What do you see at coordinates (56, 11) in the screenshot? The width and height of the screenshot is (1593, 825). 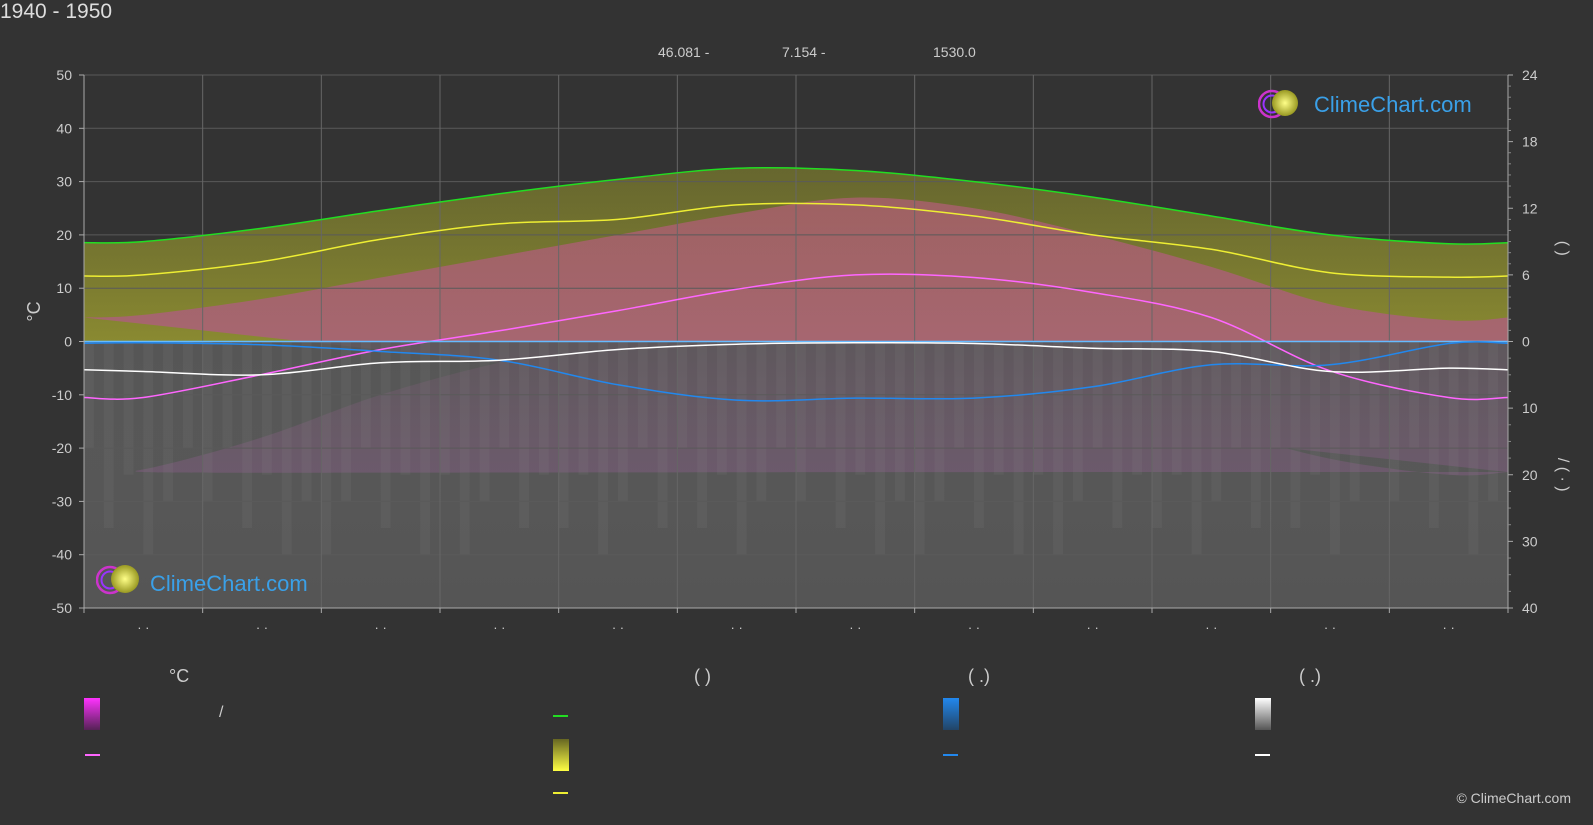 I see `chart-title: 1940 - 1950` at bounding box center [56, 11].